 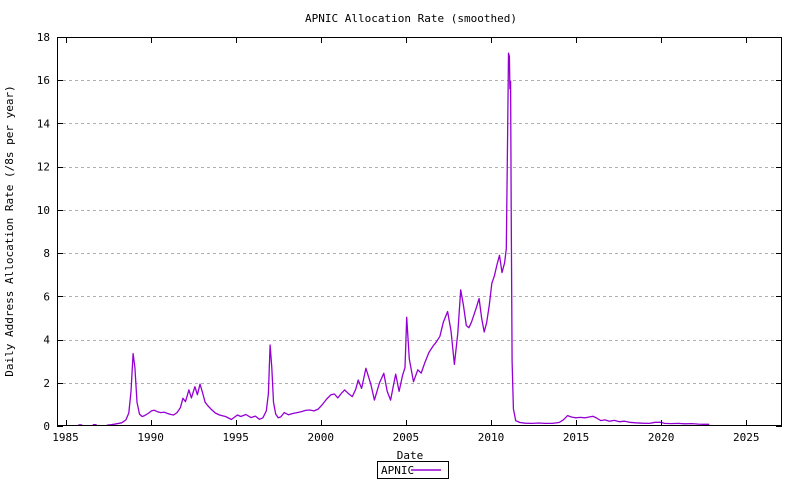 I want to click on x-axis-label: Date, so click(x=410, y=455).